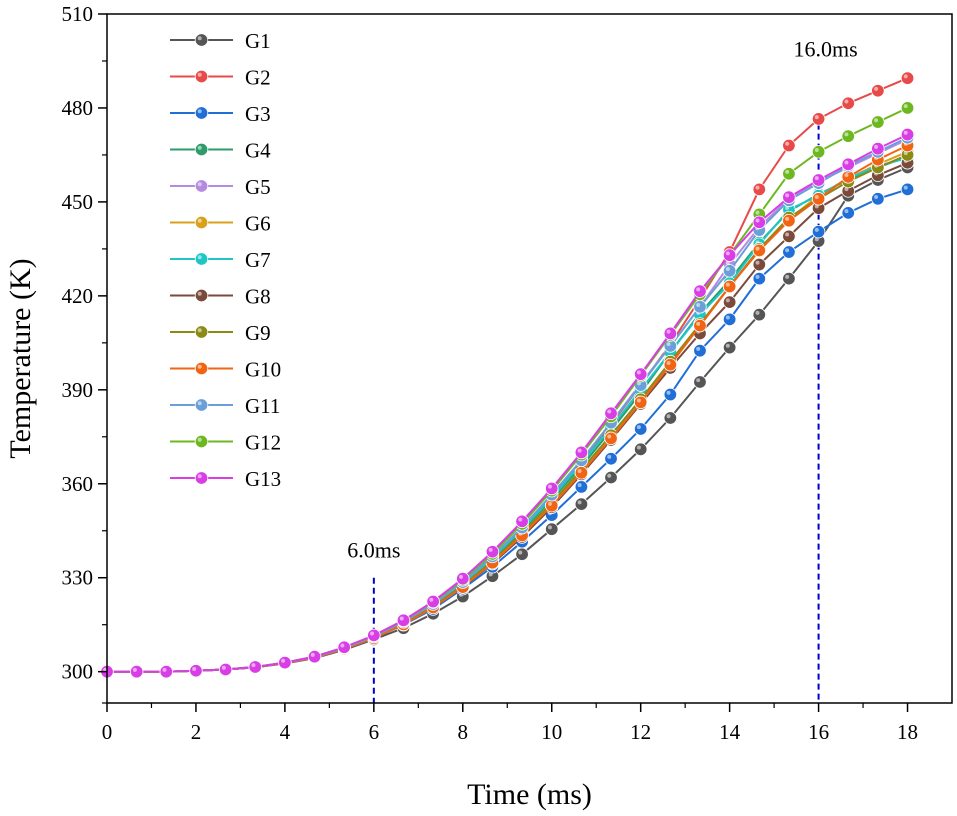  Describe the element at coordinates (258, 114) in the screenshot. I see `legend-label: G3` at that location.